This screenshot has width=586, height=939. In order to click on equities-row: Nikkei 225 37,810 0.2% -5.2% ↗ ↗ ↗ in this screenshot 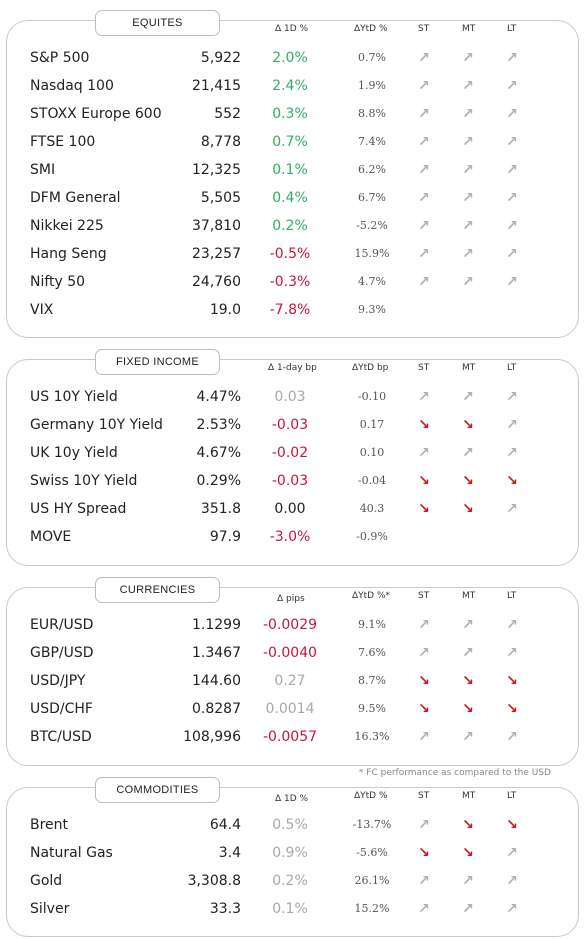, I will do `click(293, 226)`.